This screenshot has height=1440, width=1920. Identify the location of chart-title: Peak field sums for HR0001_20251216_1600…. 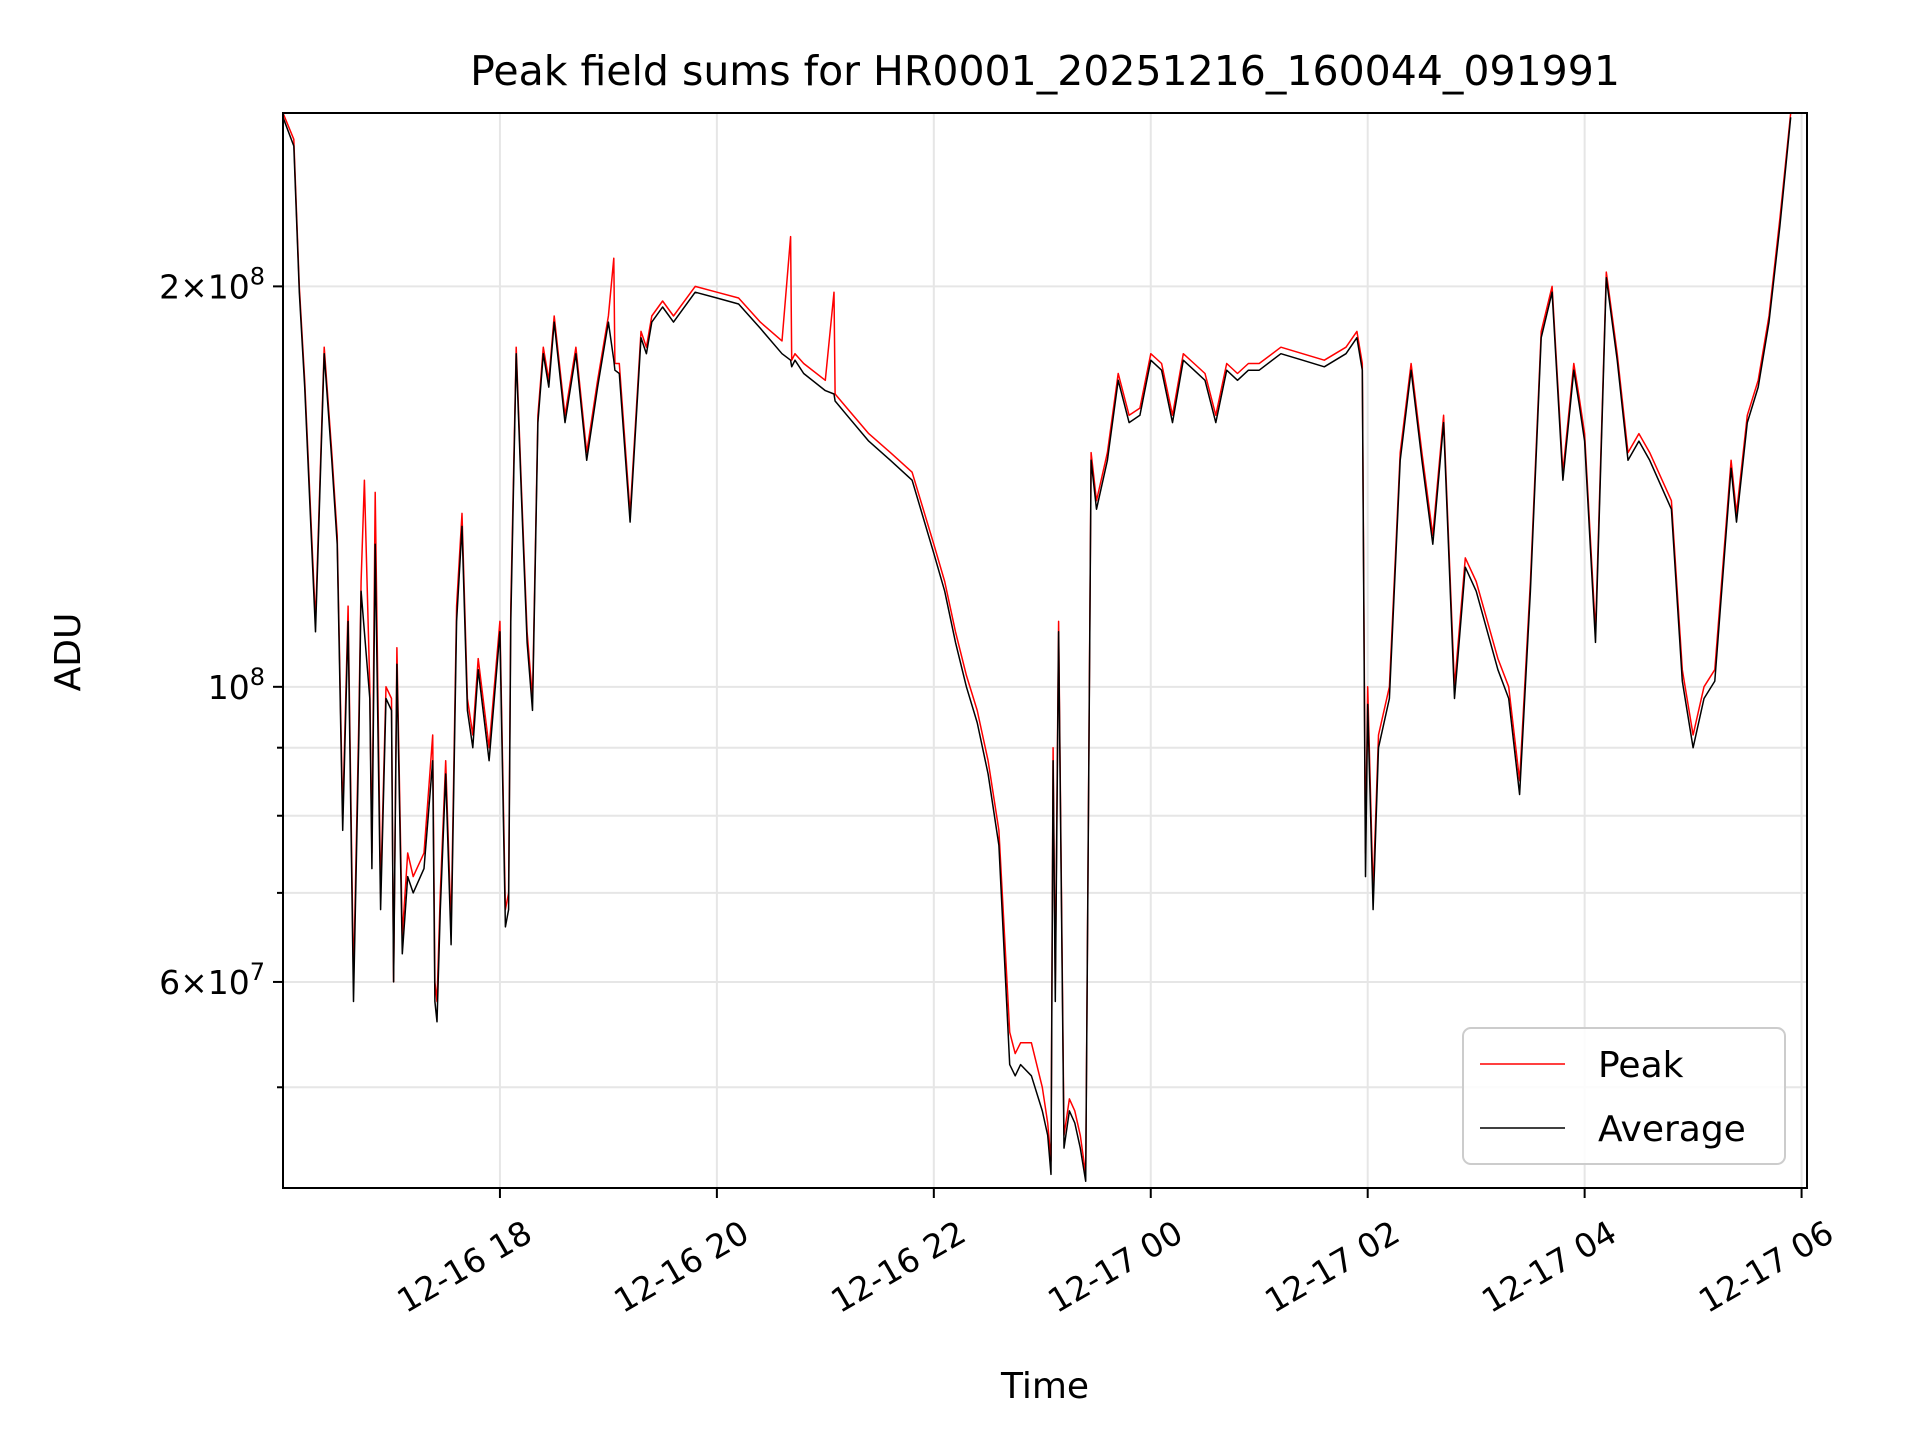
(1045, 71).